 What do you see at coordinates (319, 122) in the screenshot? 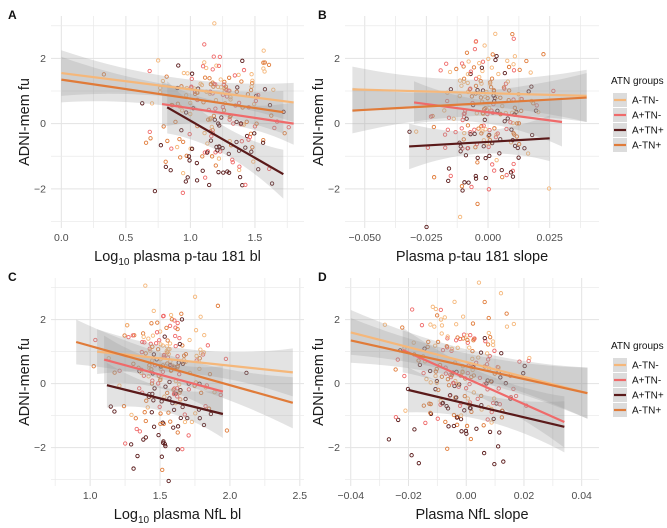
I see `y-axis-title: ADNI-mem fu` at bounding box center [319, 122].